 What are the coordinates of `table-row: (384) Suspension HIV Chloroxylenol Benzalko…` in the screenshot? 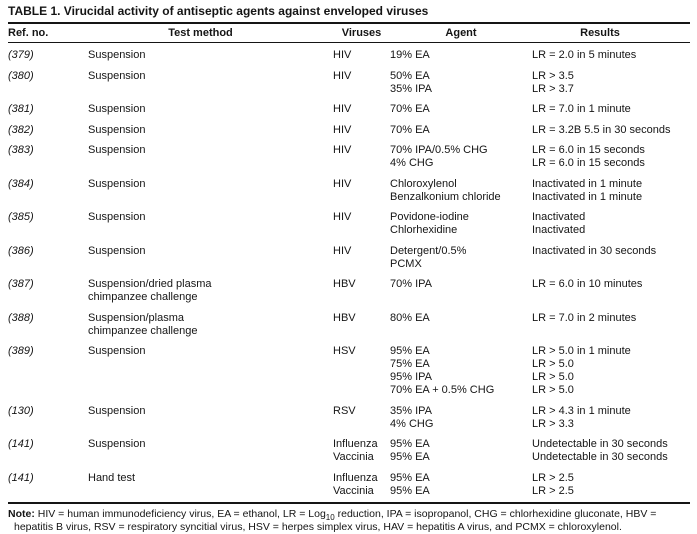 It's located at (349, 191).